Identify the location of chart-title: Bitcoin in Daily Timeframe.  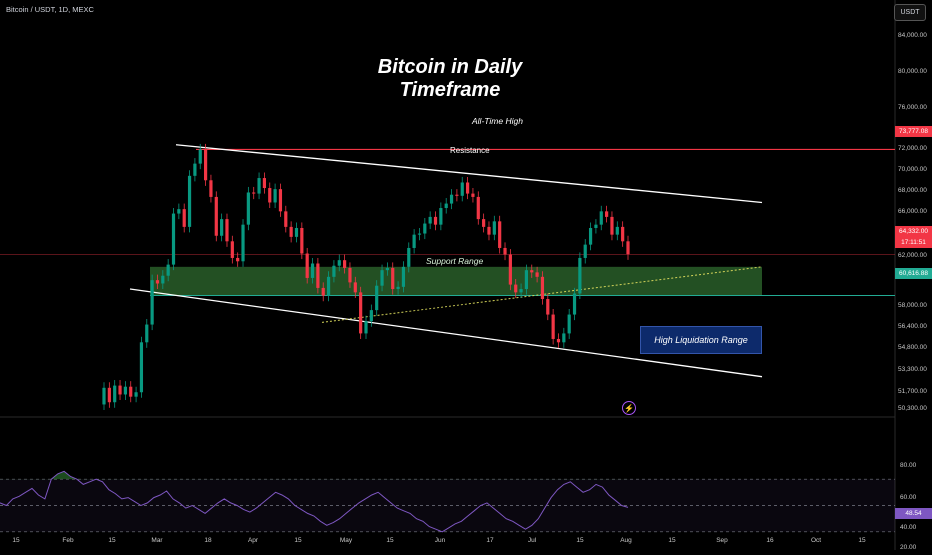
(450, 78).